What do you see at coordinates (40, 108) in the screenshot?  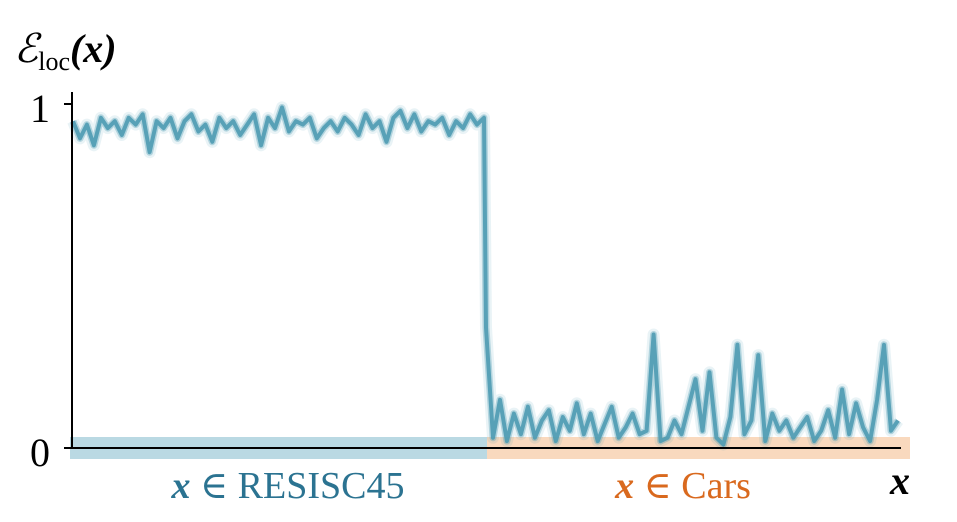 I see `y-tick-label-1: 1` at bounding box center [40, 108].